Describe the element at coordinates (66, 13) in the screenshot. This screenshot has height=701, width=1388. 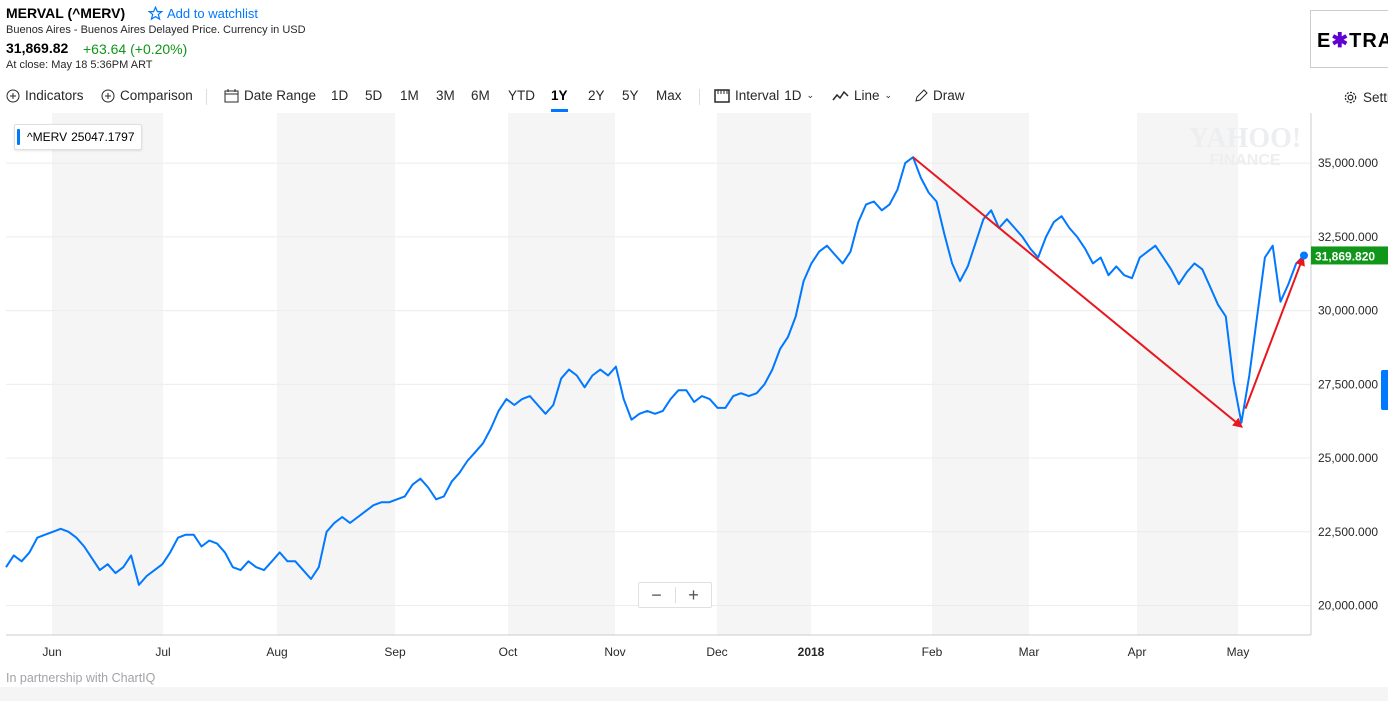
I see `page-title: MERVAL (^MERV)` at that location.